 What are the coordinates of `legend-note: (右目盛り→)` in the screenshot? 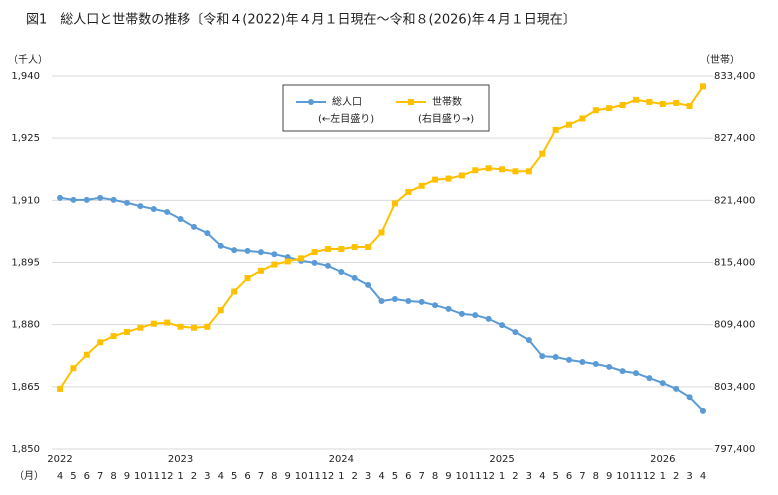 It's located at (446, 118).